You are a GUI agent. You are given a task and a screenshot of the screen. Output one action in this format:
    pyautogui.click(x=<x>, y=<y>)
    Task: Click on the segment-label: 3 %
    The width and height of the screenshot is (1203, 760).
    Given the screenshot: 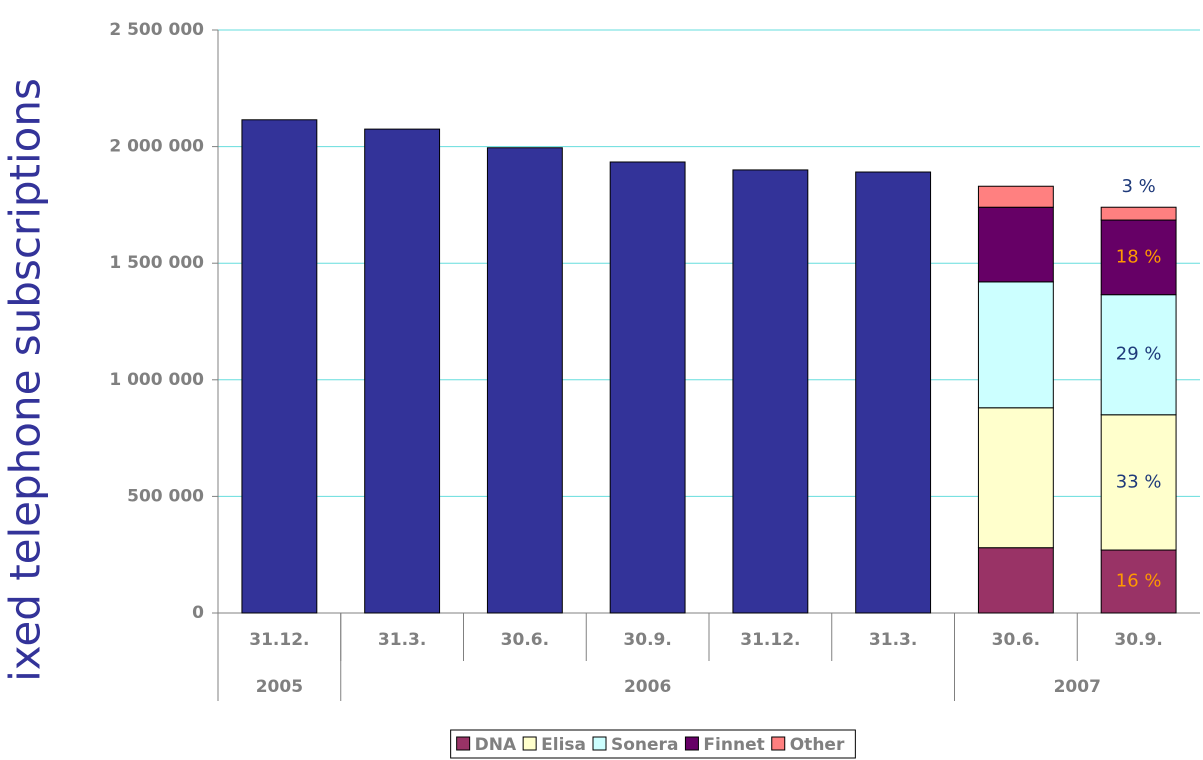 What is the action you would take?
    pyautogui.click(x=1138, y=186)
    